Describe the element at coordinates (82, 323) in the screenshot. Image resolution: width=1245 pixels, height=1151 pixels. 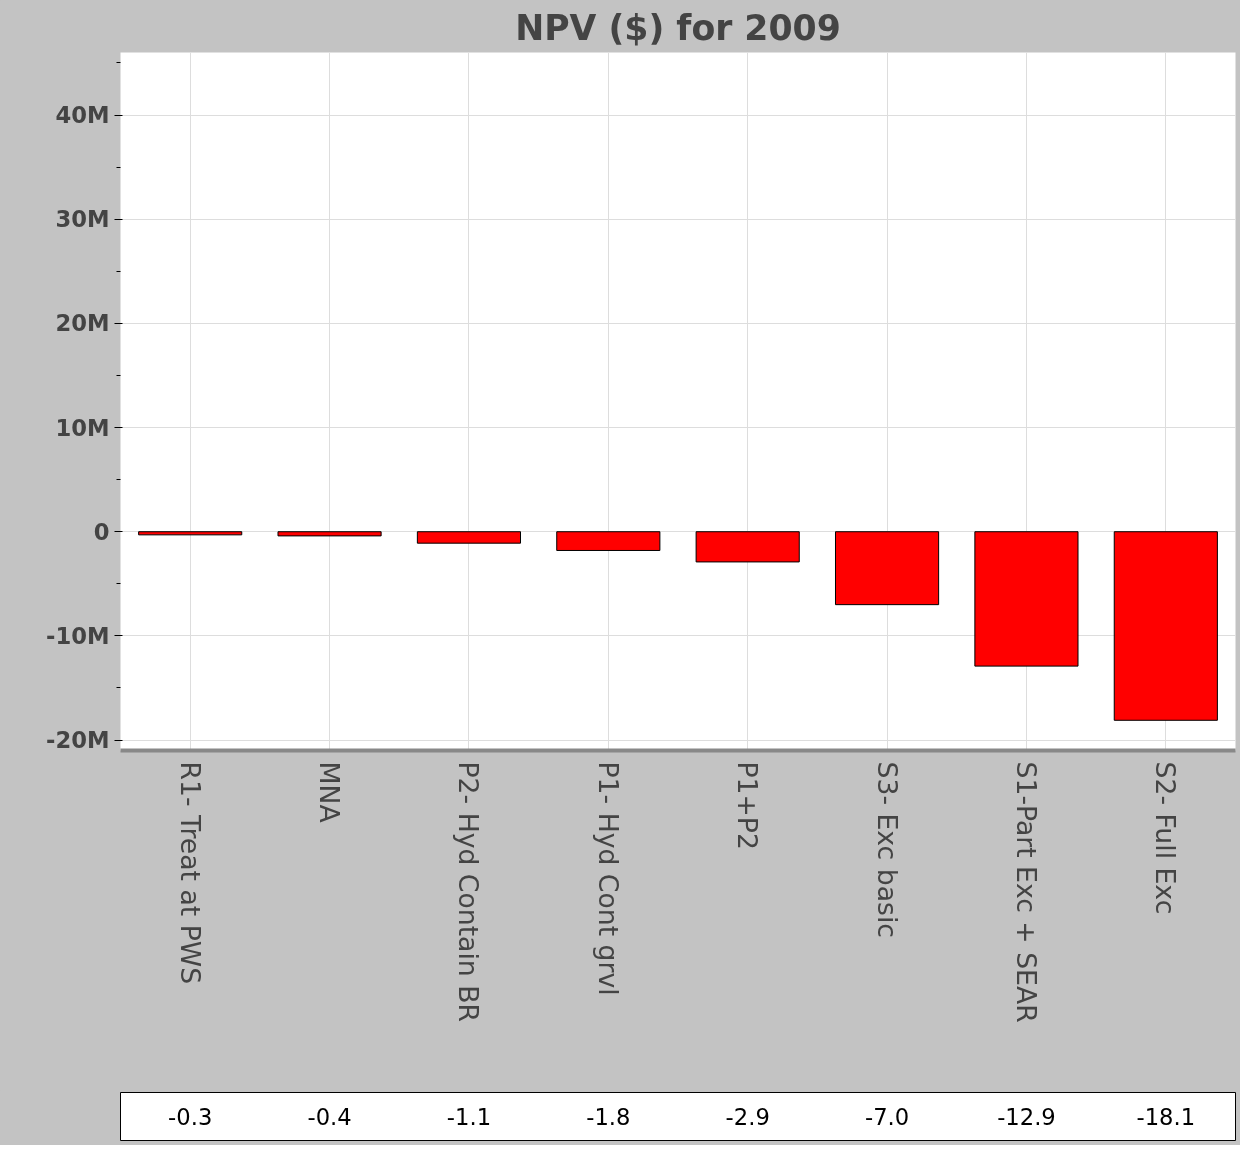
I see `y-tick-label: 20M` at that location.